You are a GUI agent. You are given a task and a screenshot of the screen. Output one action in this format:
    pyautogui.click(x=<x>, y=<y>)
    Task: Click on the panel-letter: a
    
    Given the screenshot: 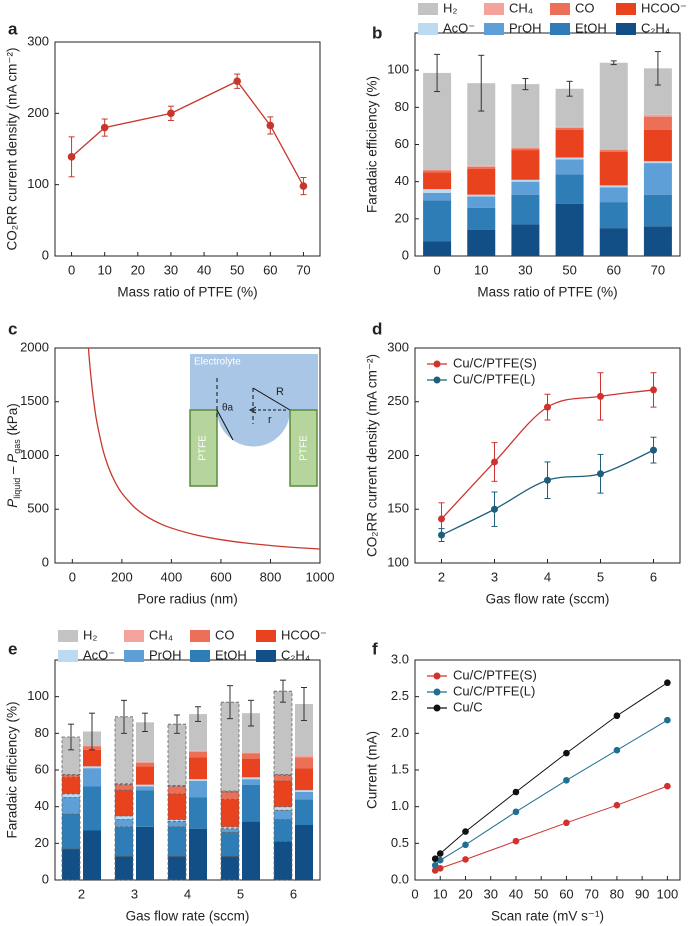 What is the action you would take?
    pyautogui.click(x=13, y=28)
    